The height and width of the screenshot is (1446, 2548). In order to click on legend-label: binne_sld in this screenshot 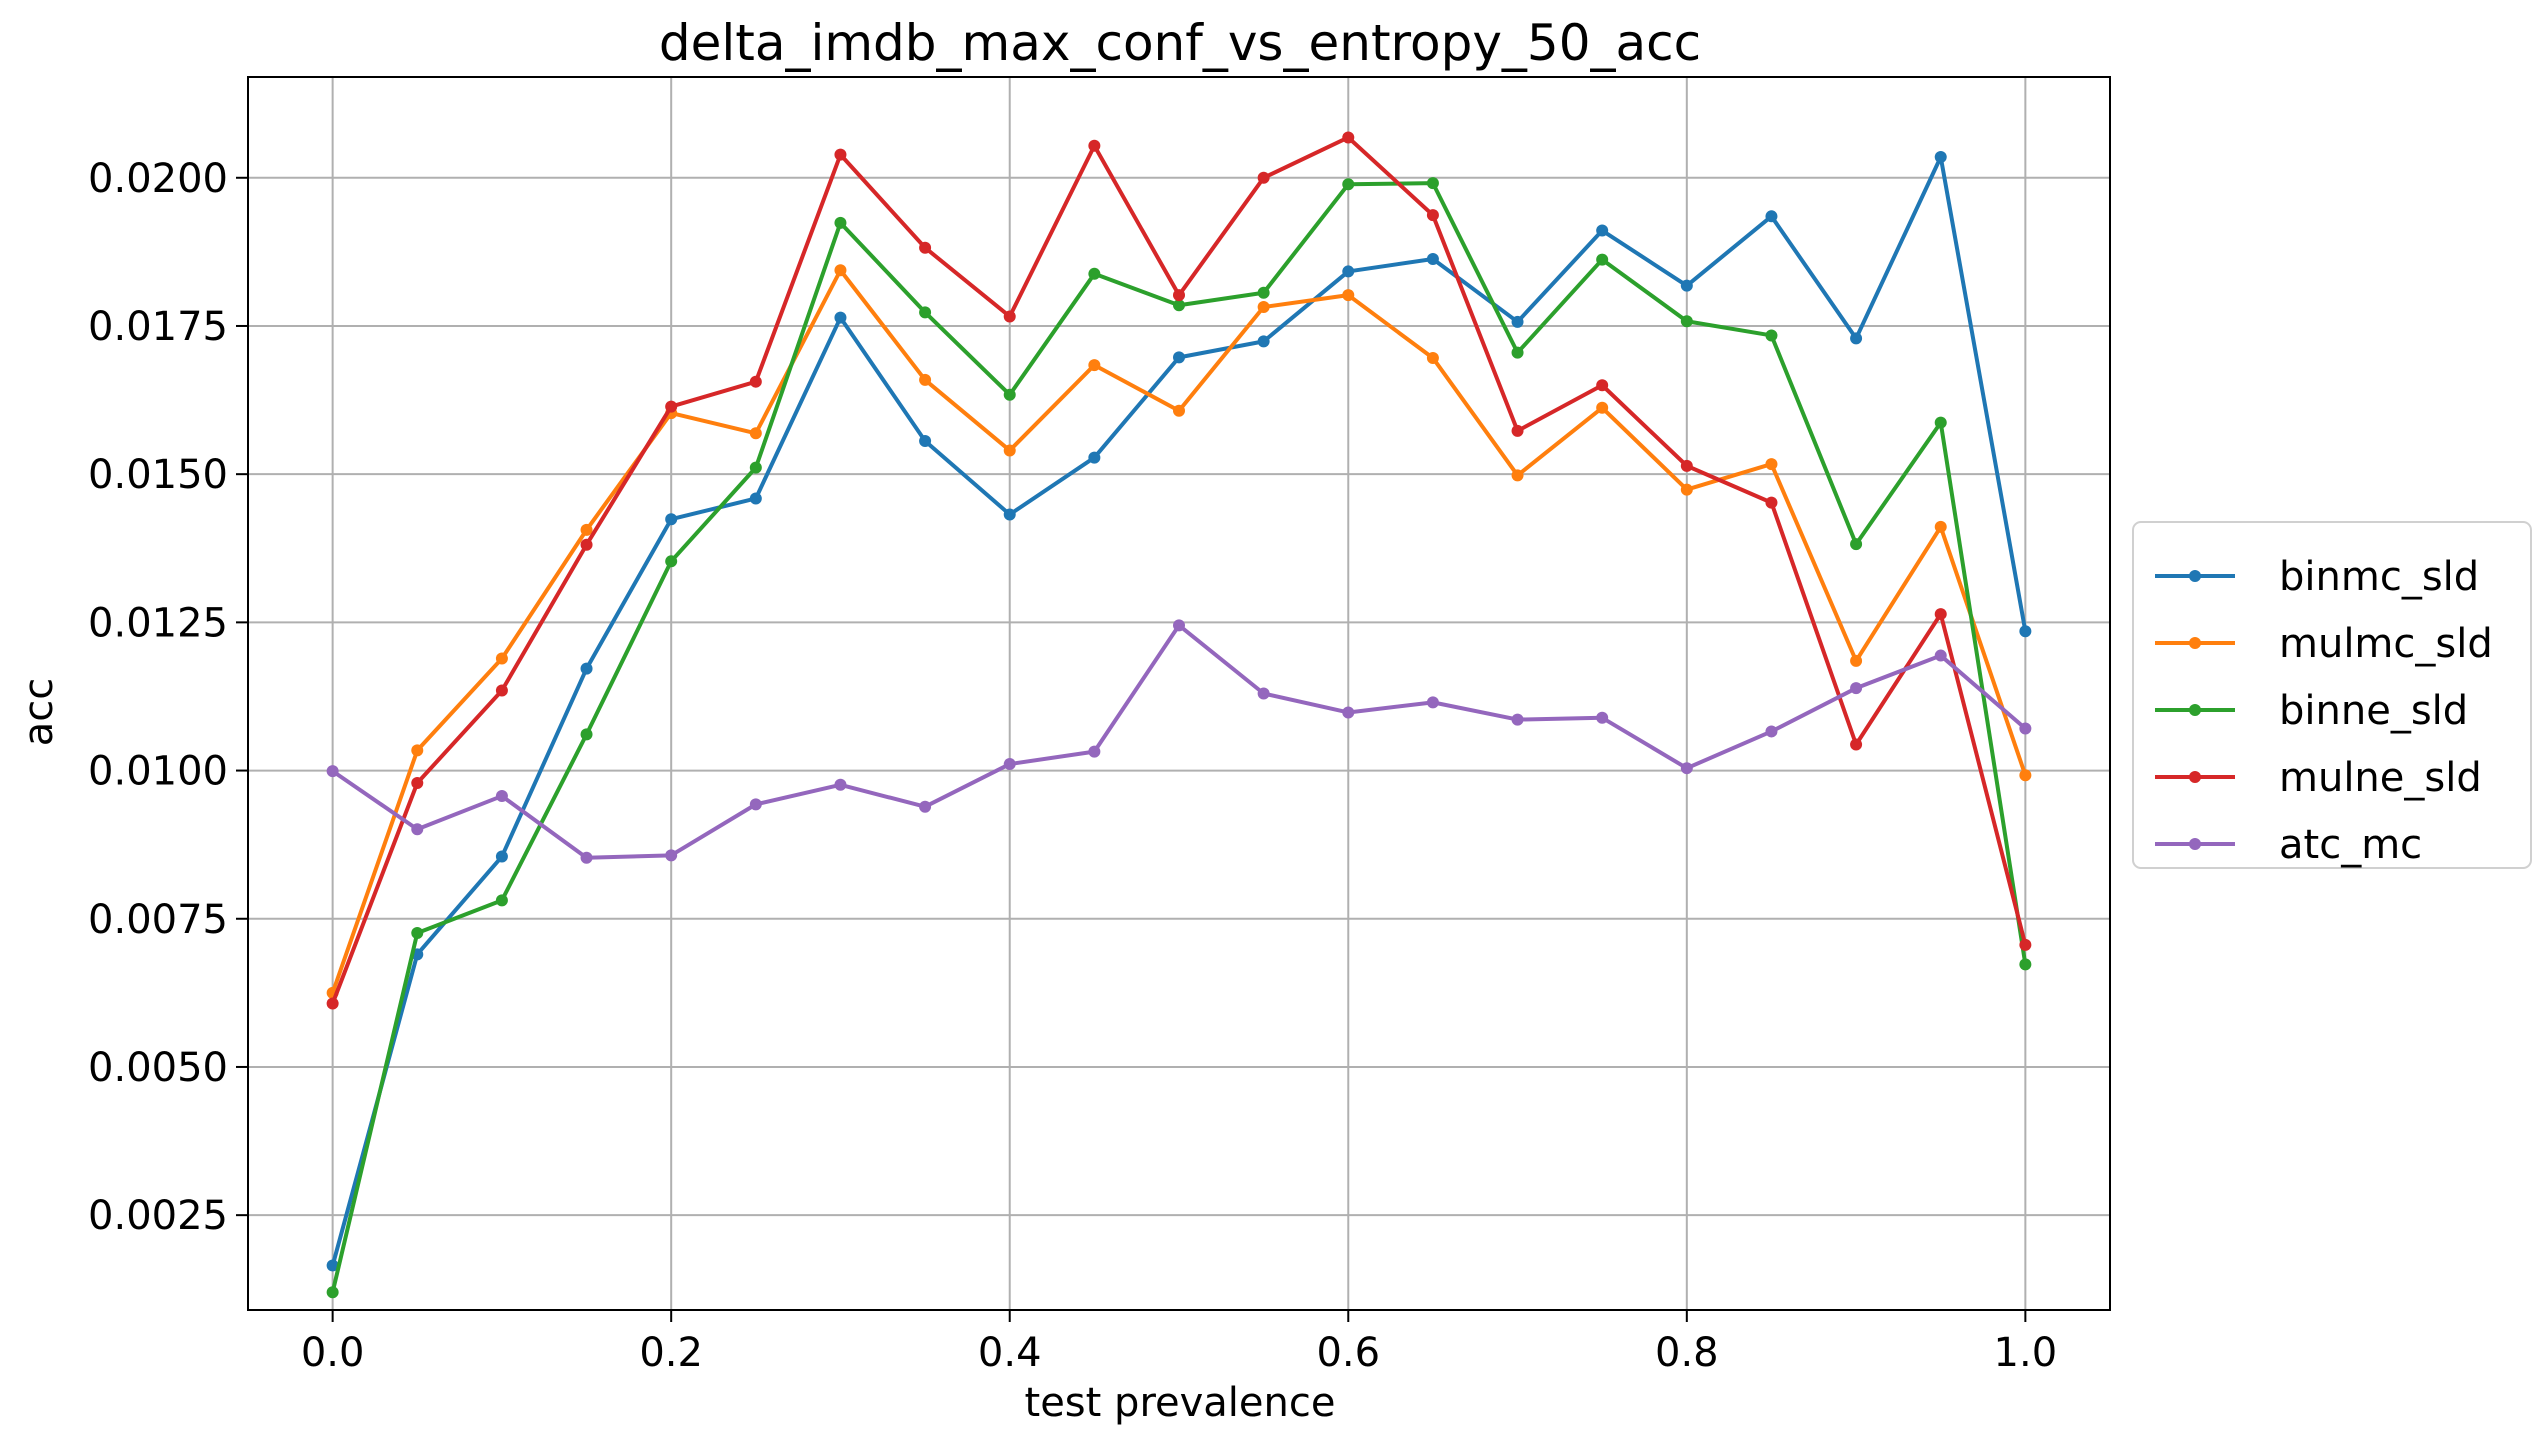, I will do `click(2373, 711)`.